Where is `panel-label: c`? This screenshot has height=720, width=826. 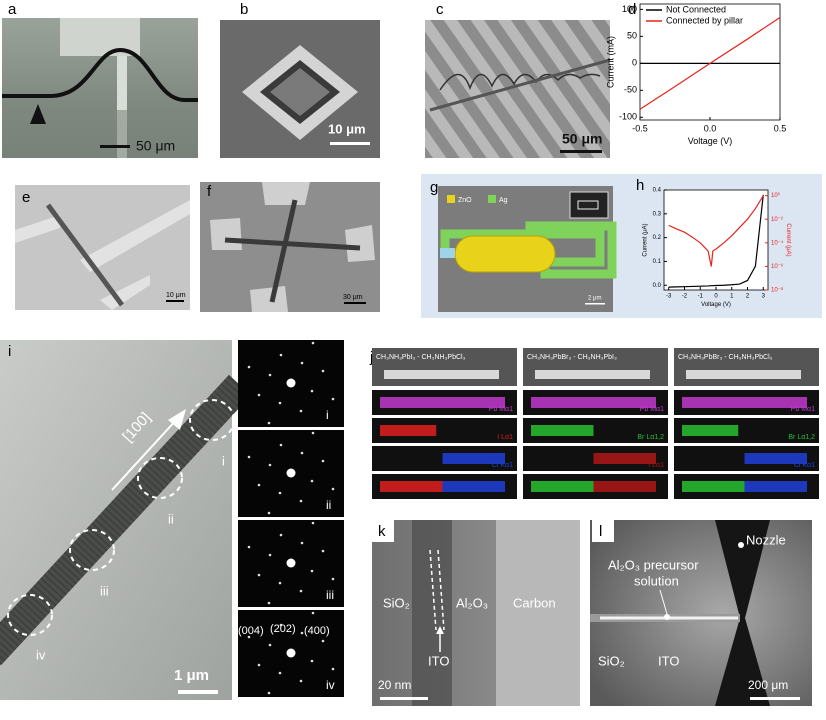 panel-label: c is located at coordinates (440, 9).